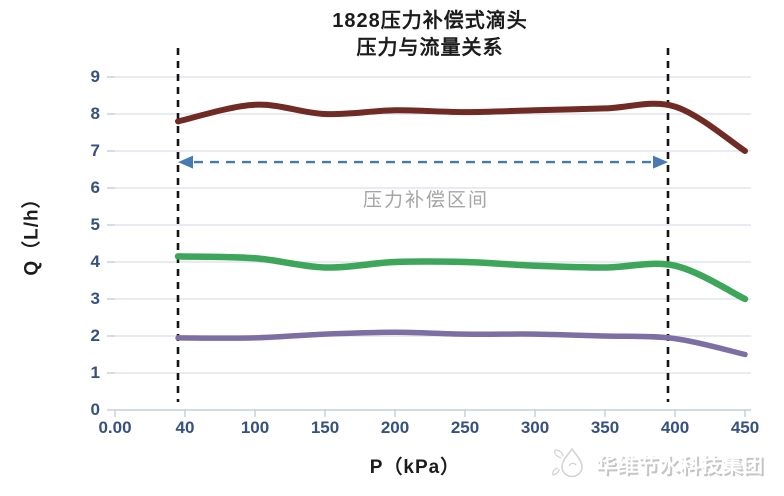  Describe the element at coordinates (415, 467) in the screenshot. I see `x-axis-title: P（kPa）` at that location.